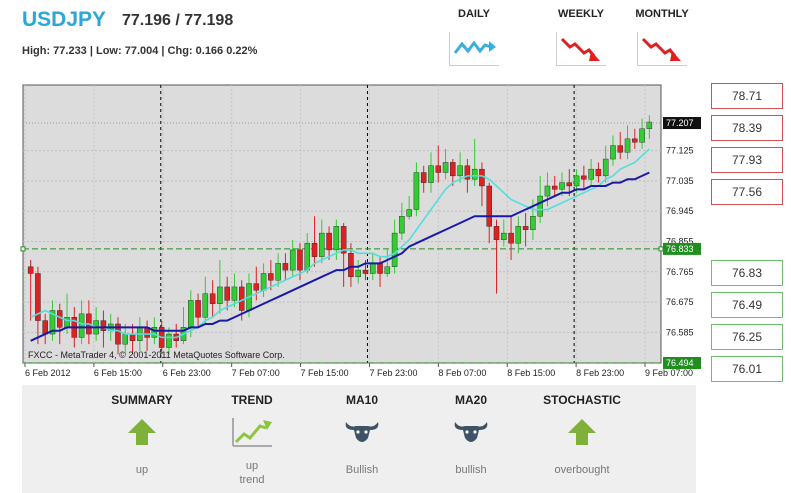  Describe the element at coordinates (23, 249) in the screenshot. I see `level-line-handle-left` at that location.